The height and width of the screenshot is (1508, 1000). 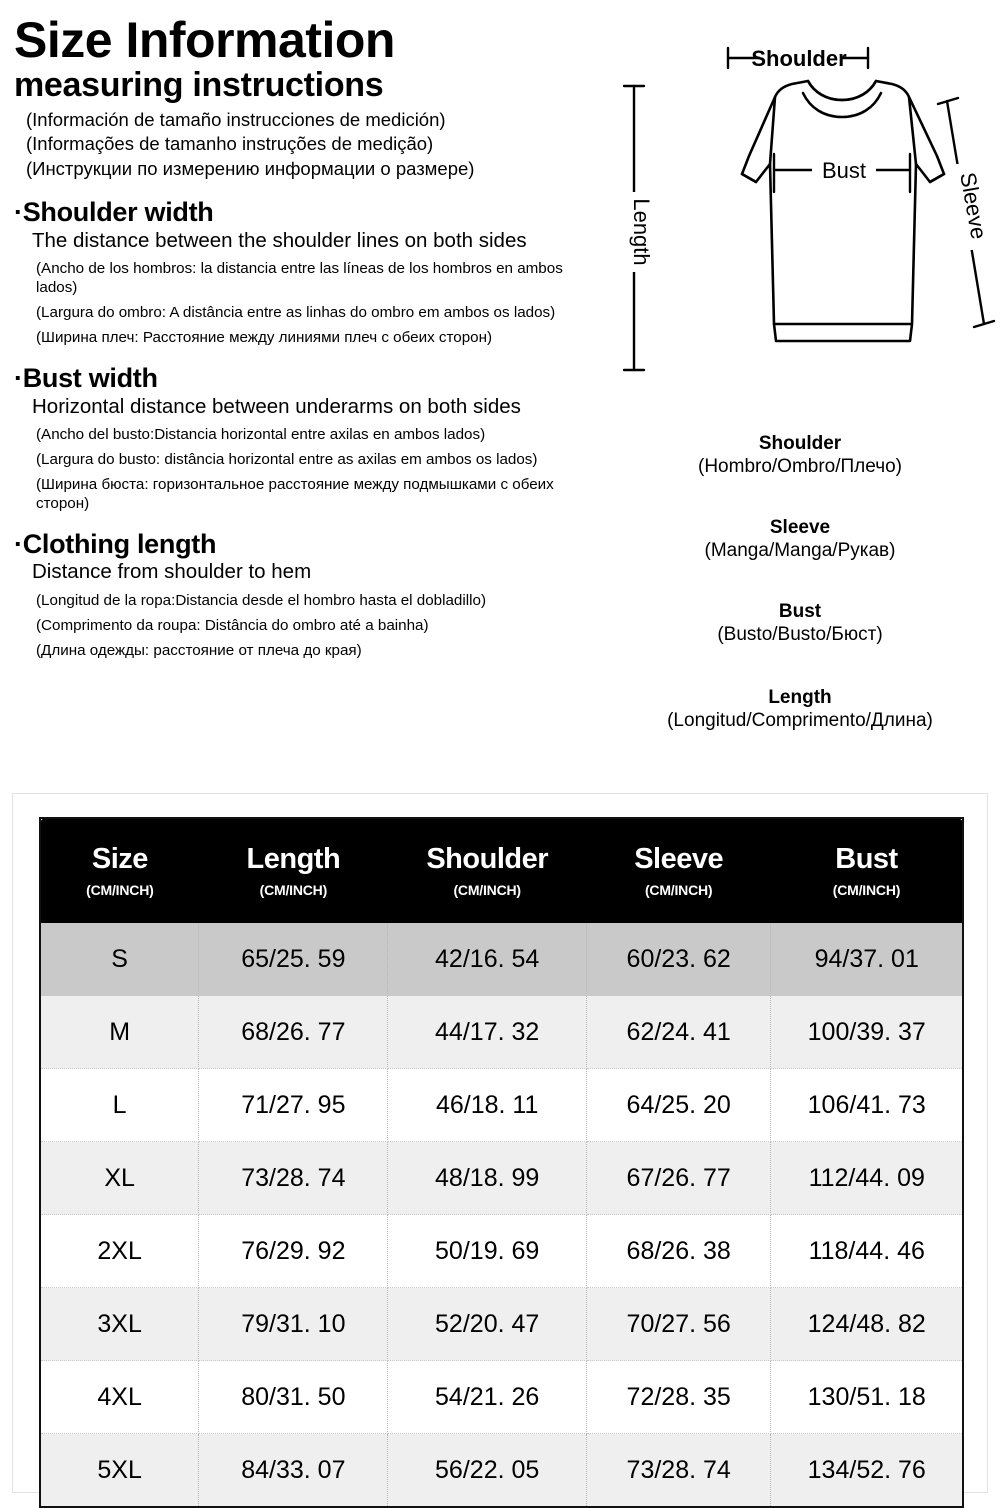 What do you see at coordinates (844, 170) in the screenshot?
I see `bust-label-bg` at bounding box center [844, 170].